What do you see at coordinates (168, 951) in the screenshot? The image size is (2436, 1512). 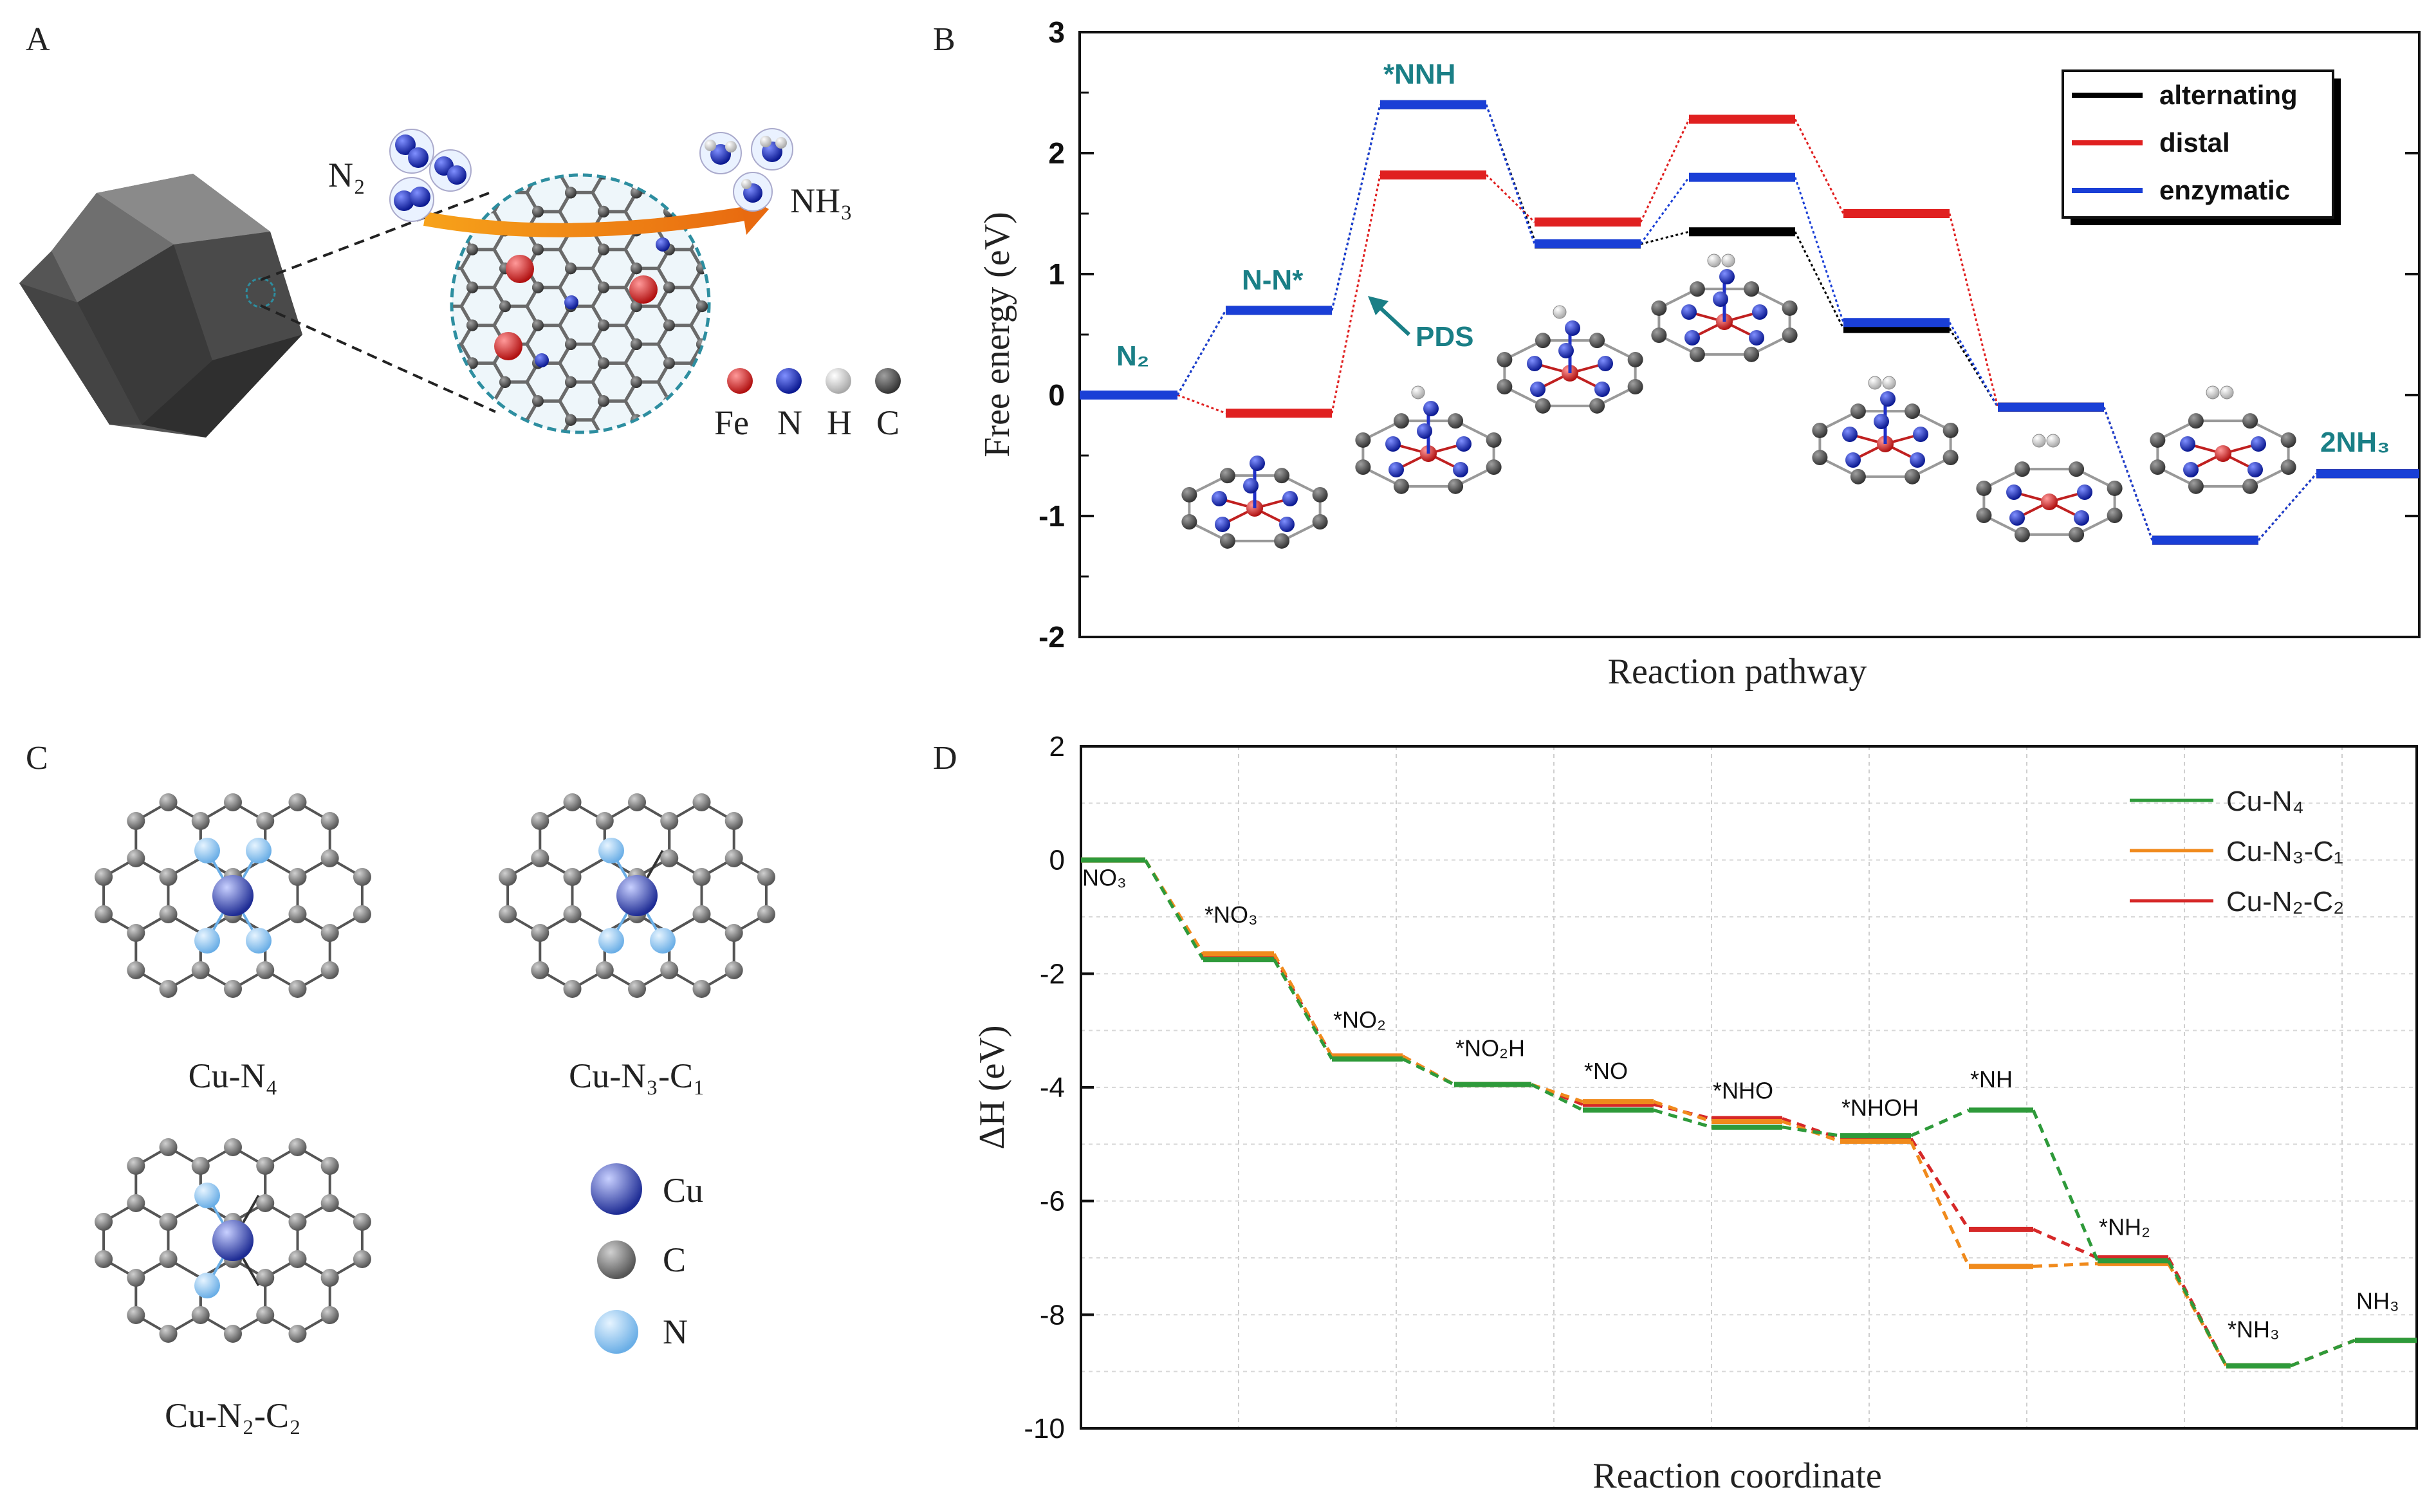 I see `hex-ring` at bounding box center [168, 951].